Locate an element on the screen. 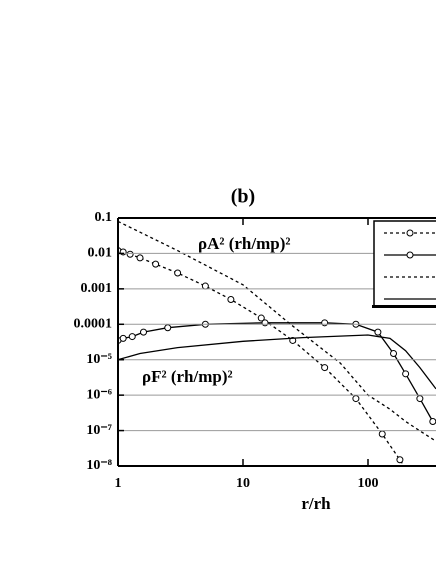 The width and height of the screenshot is (436, 564). y-tick-label: 0.0001 is located at coordinates (93, 324).